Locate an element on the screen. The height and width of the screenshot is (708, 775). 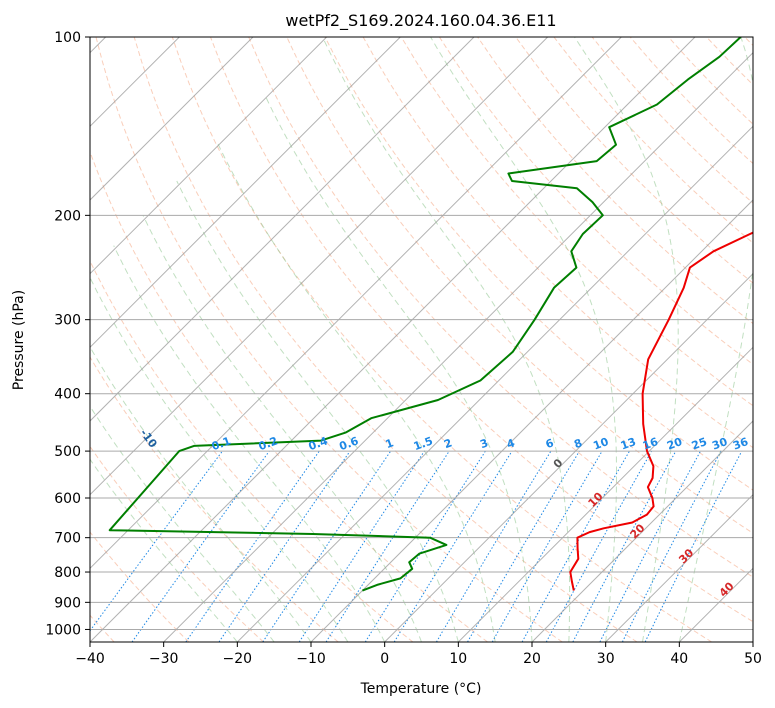
x-tick-label: 0 is located at coordinates (384, 659).